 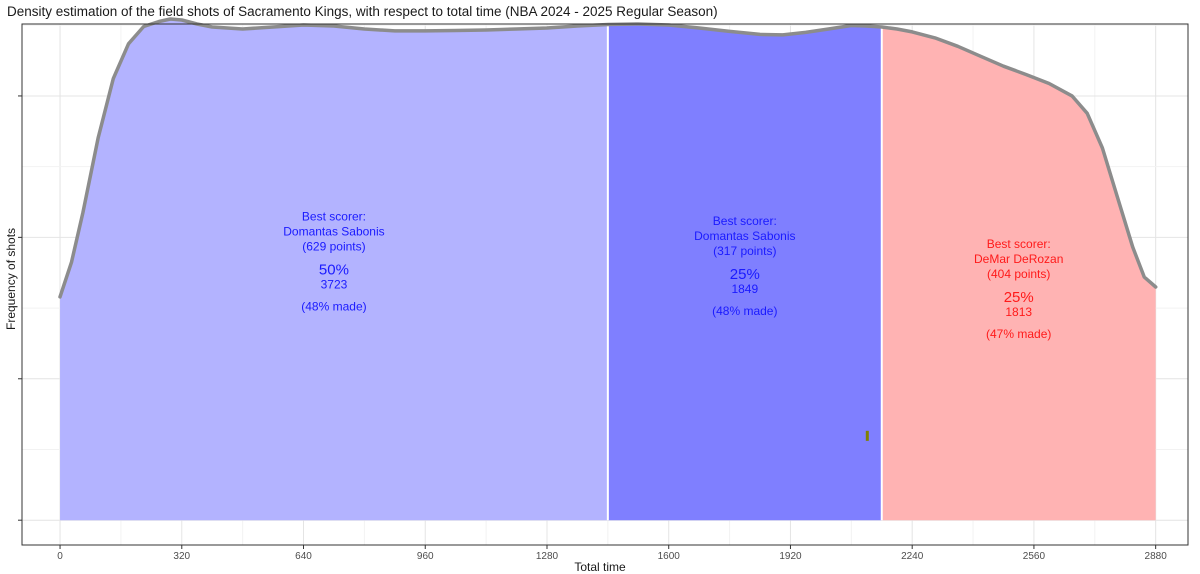 I want to click on best-scorer-name-3: DeMar DeRozan, so click(x=1018, y=259).